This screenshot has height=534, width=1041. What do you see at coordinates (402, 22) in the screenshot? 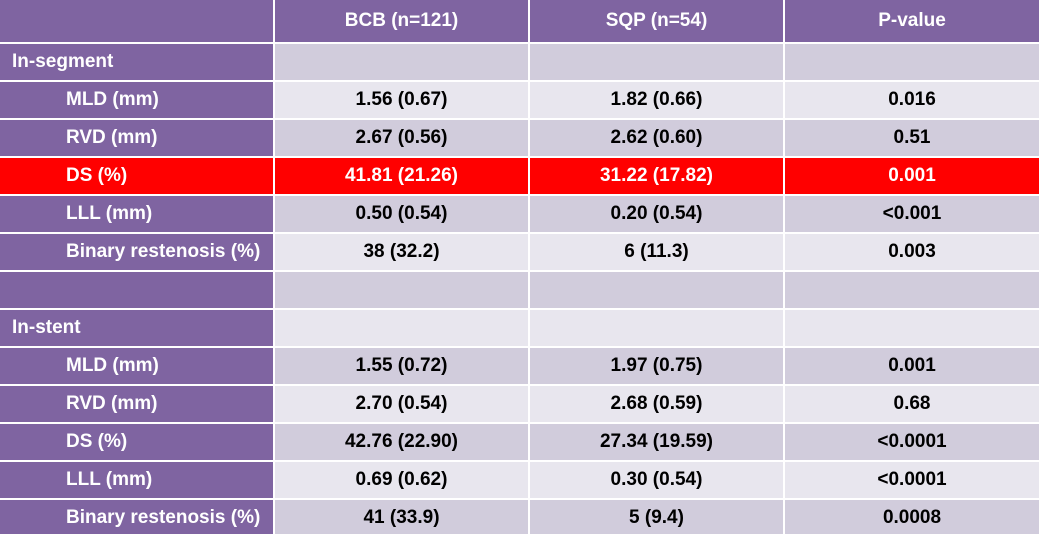
I see `header-cell: BCB (n=121)` at bounding box center [402, 22].